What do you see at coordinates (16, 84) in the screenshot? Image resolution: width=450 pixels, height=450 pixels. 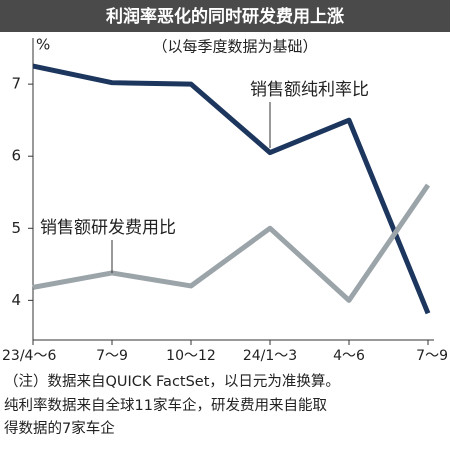 I see `y-tick-label: 7` at bounding box center [16, 84].